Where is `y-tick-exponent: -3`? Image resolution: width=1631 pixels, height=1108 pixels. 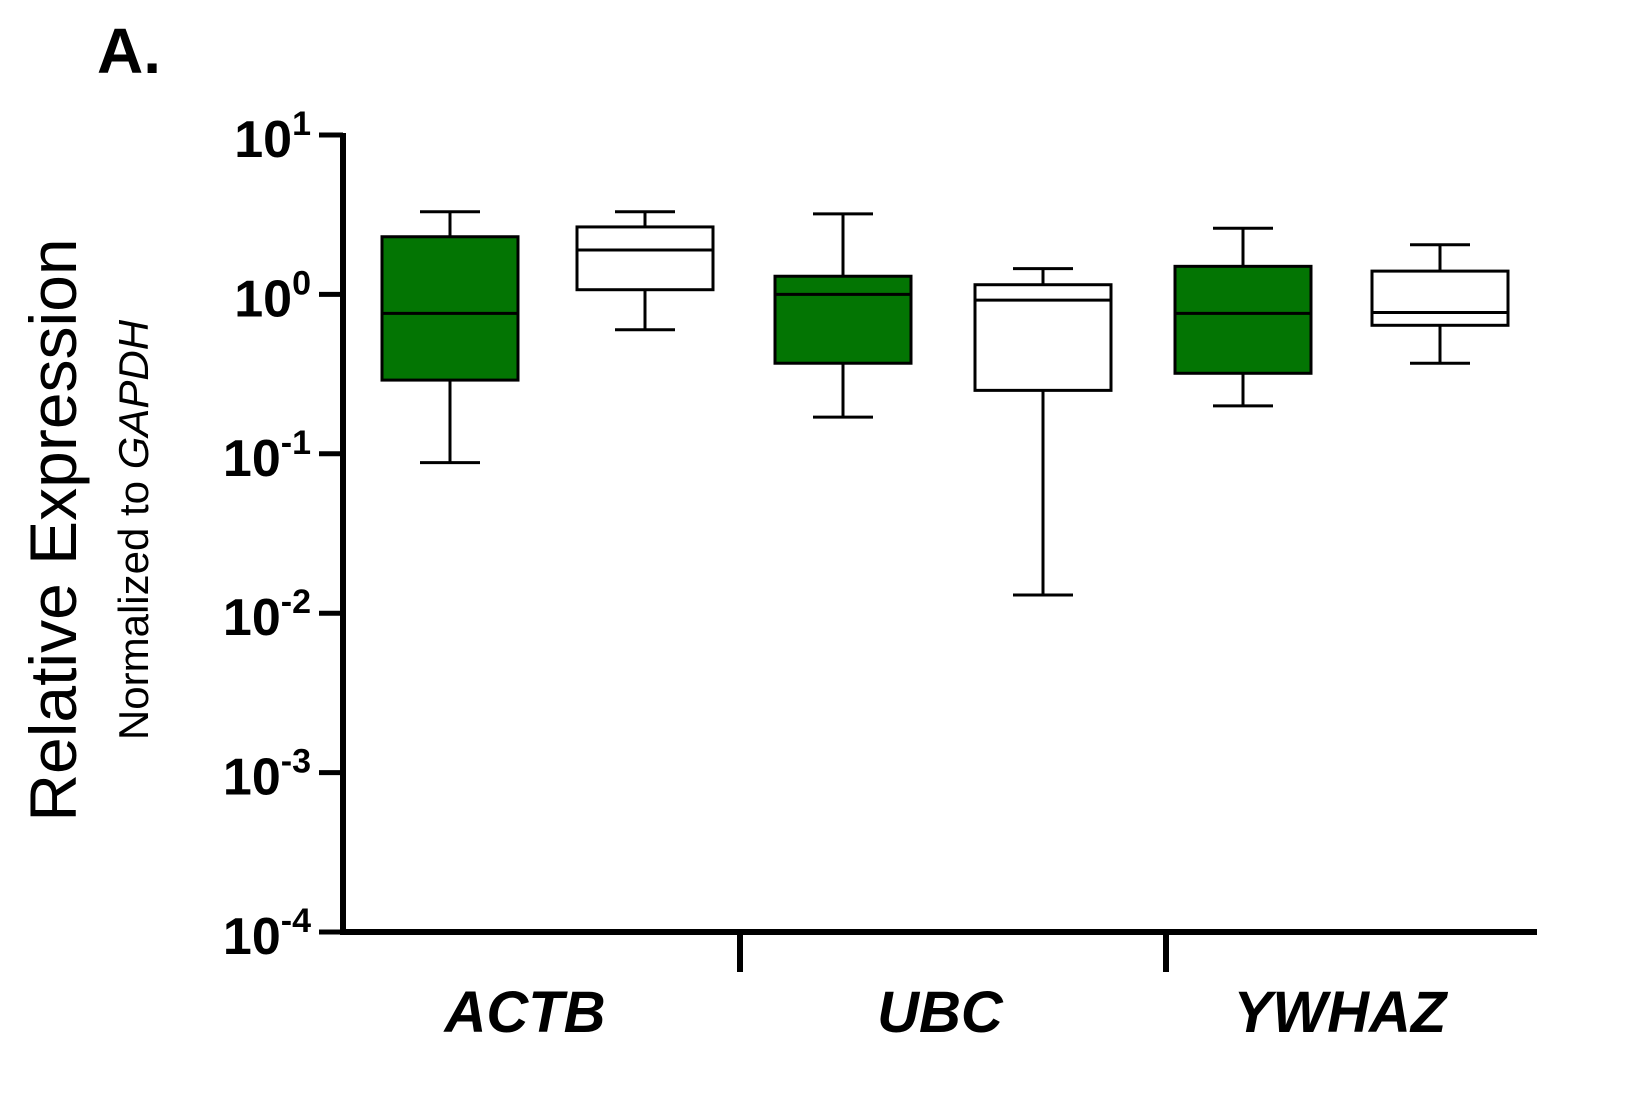 y-tick-exponent: -3 is located at coordinates (296, 762).